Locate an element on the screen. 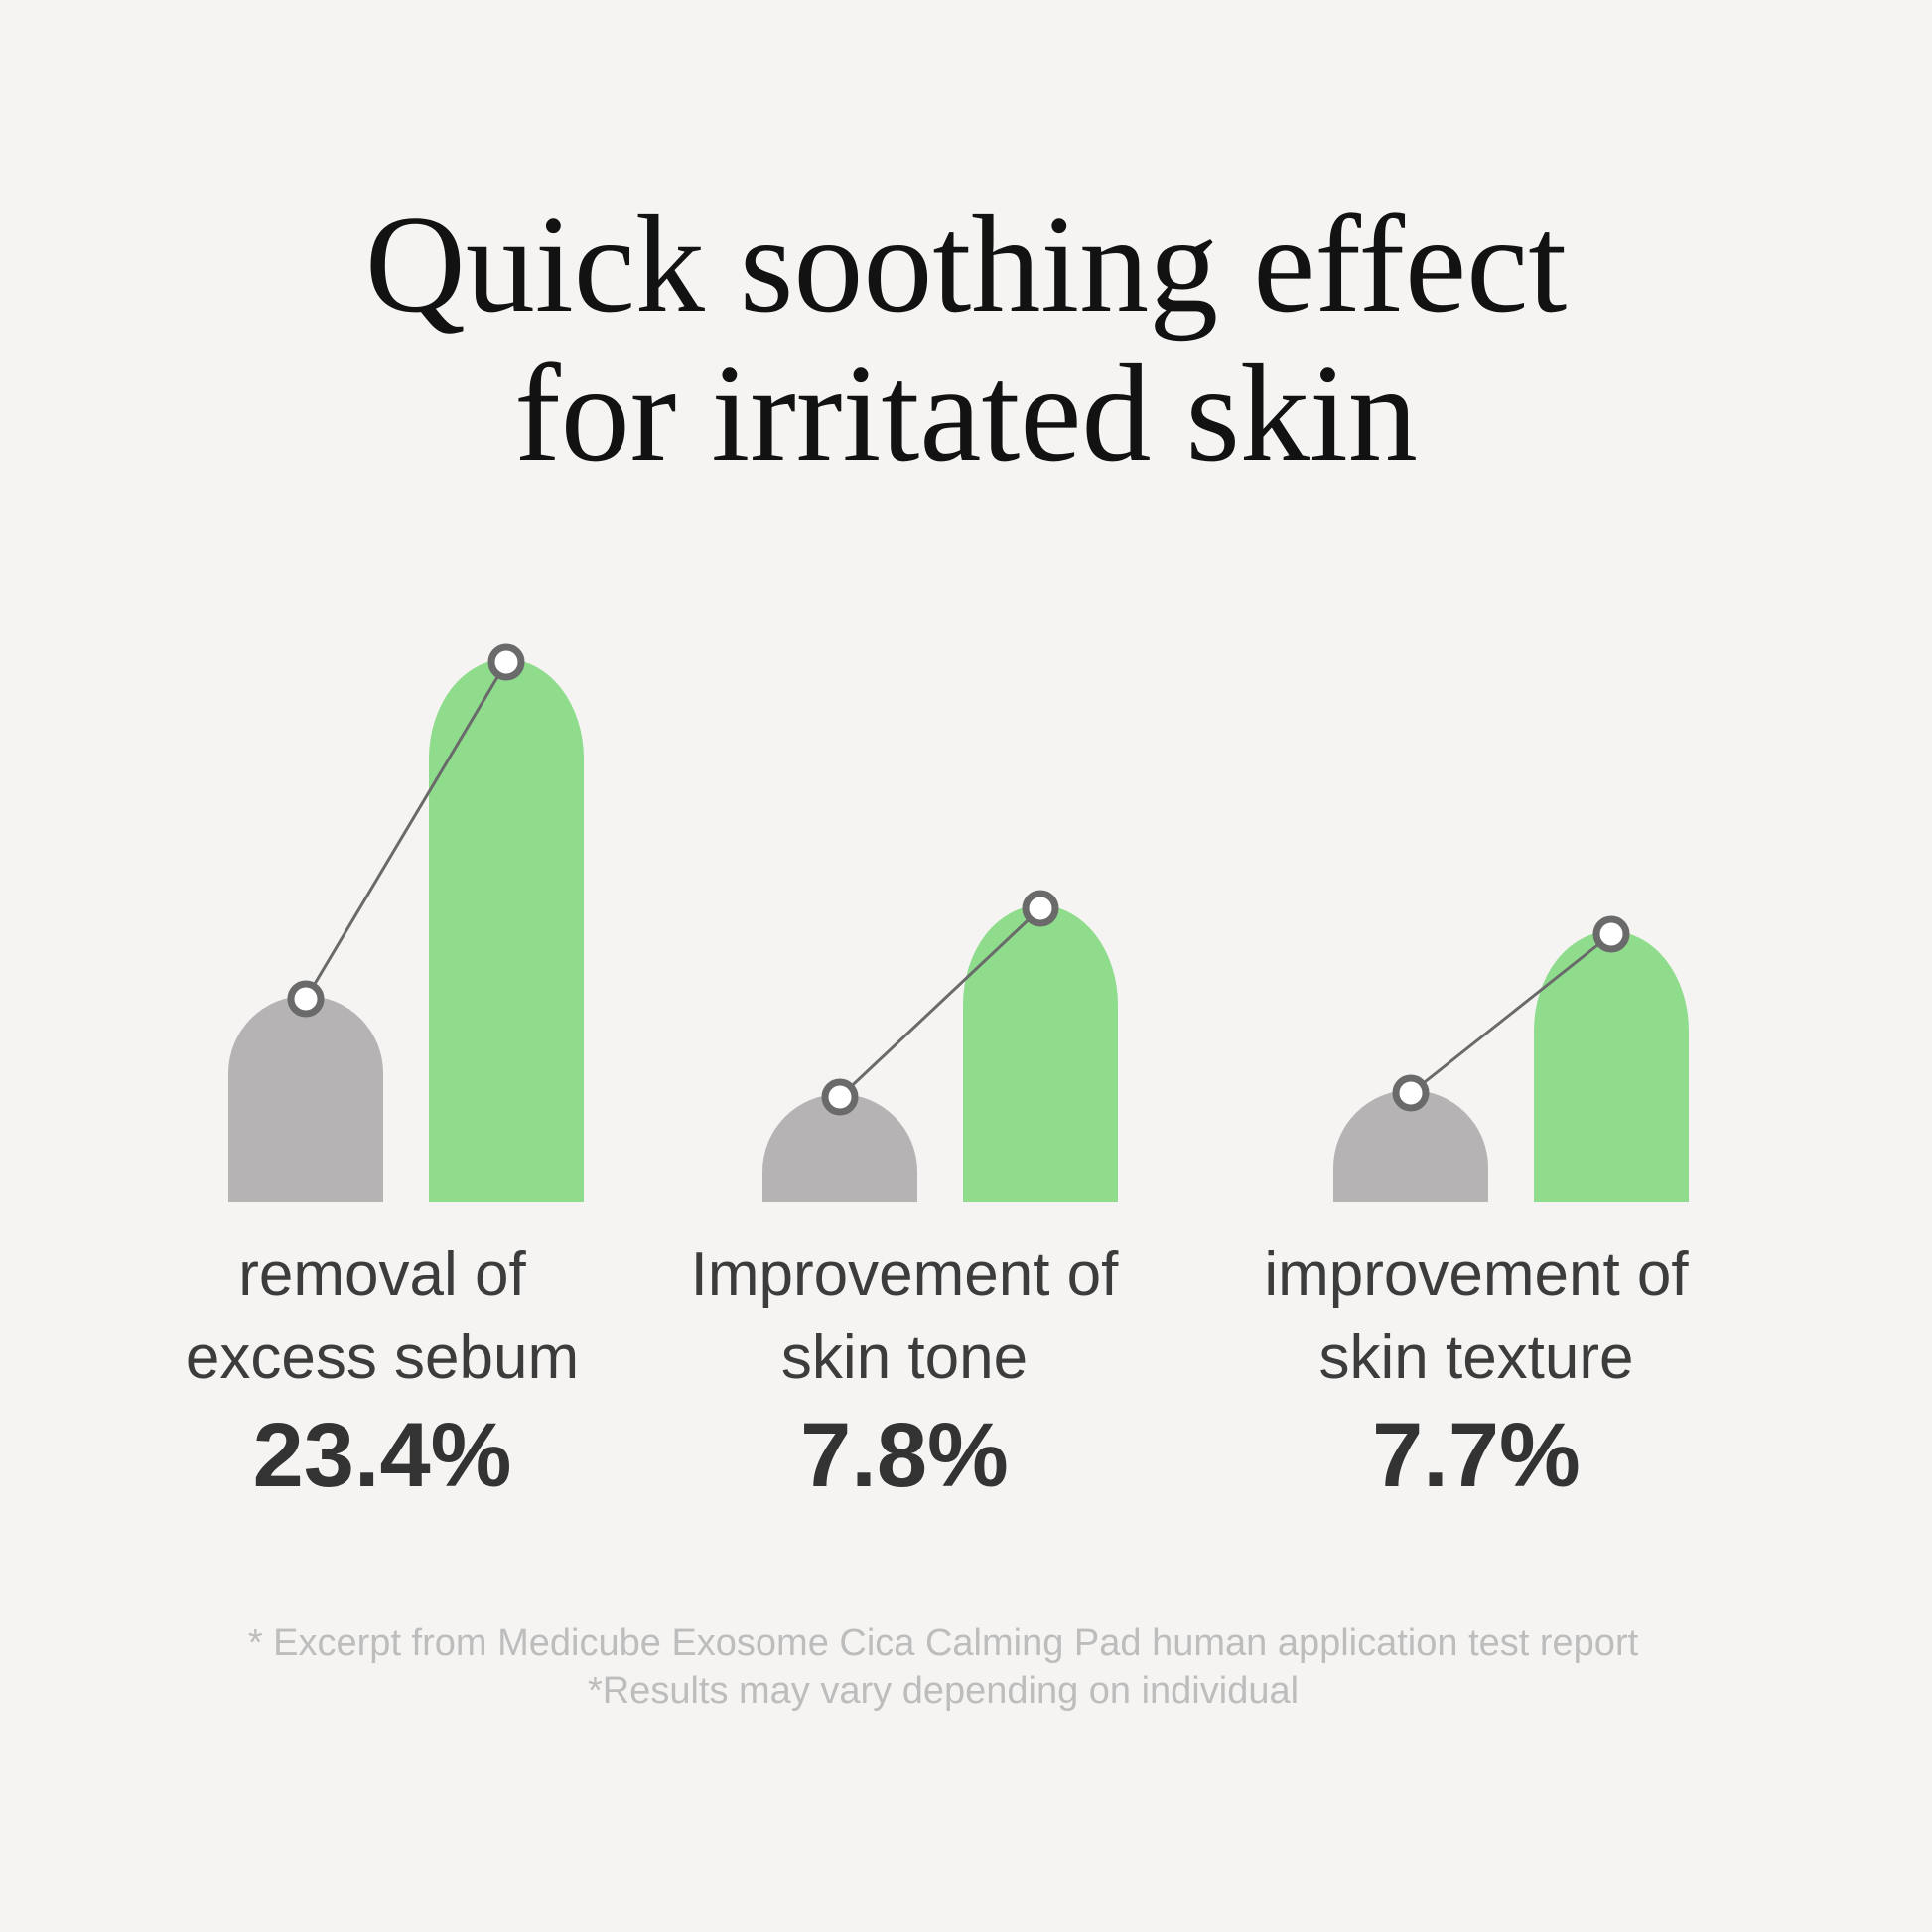 The width and height of the screenshot is (1932, 1932). group-label-block: removal of excess sebum 23.4% is located at coordinates (383, 1370).